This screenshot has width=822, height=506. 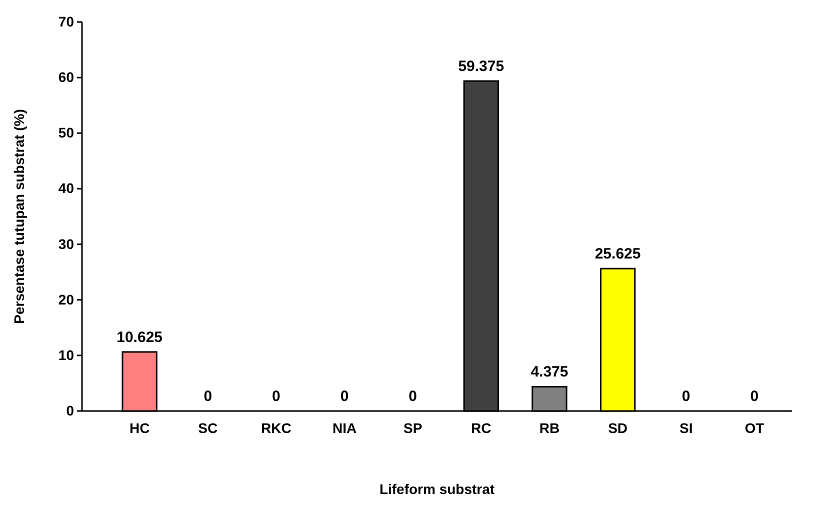 I want to click on x-tick-label: SD, so click(x=618, y=428).